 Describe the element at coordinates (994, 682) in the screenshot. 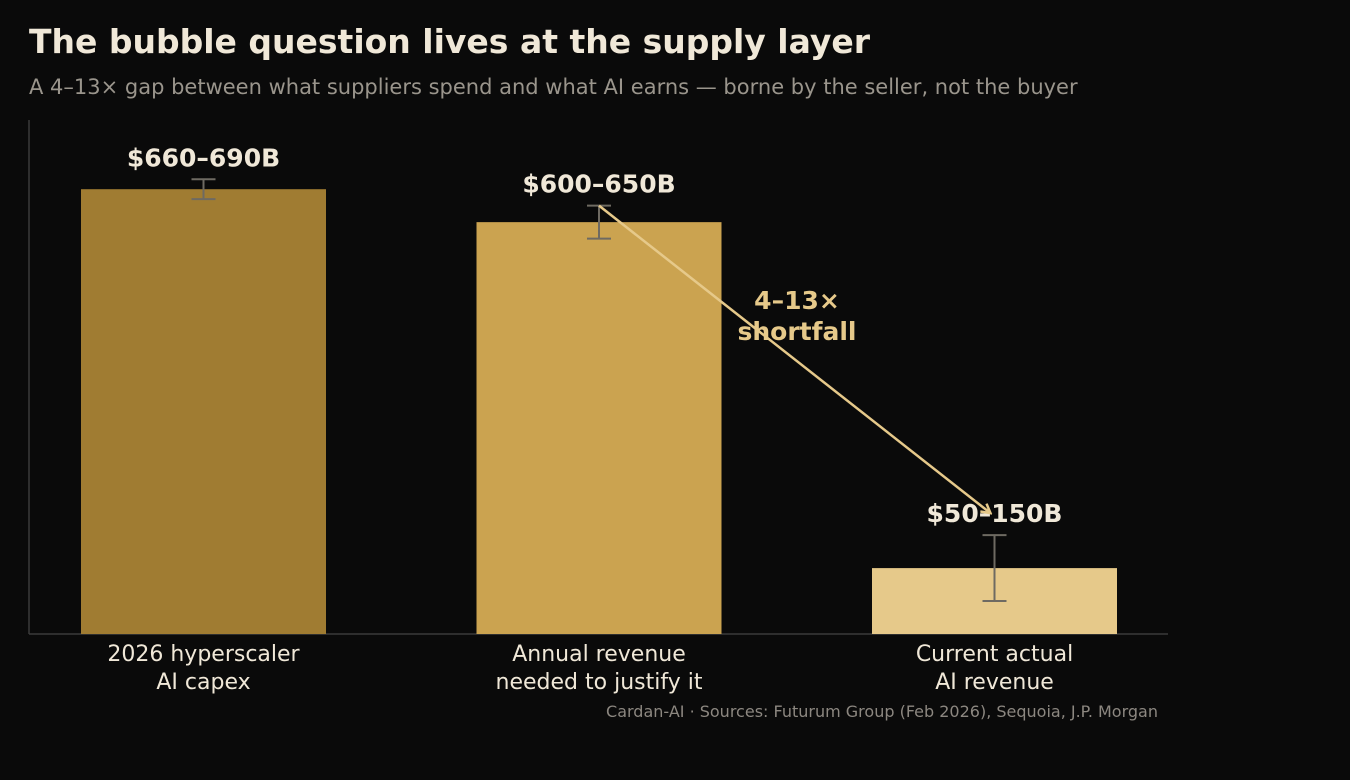

I see `category-label-3-line-2: AI revenue` at that location.